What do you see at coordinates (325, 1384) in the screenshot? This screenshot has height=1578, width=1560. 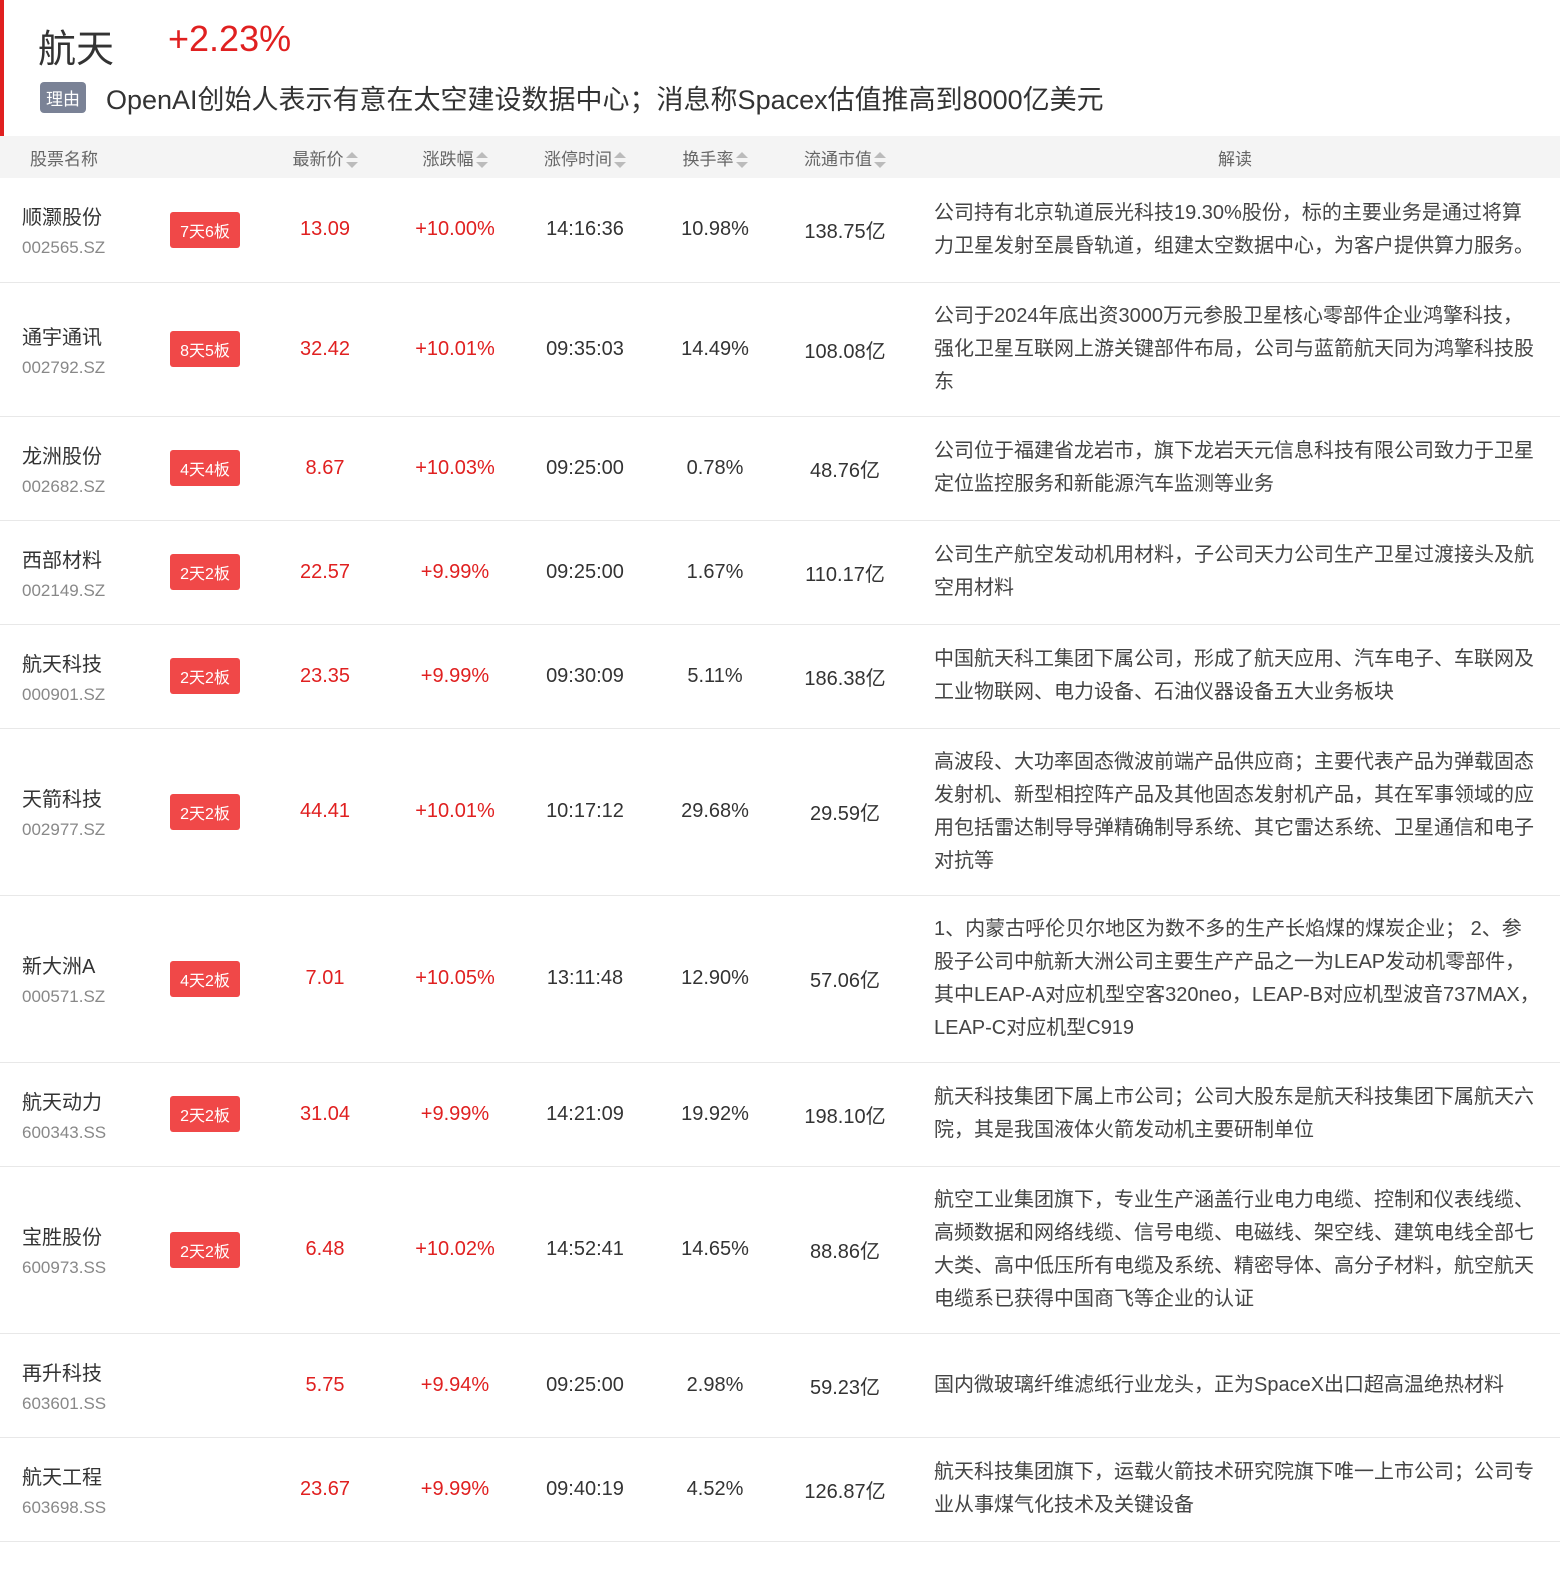 I see `price: 5.75` at bounding box center [325, 1384].